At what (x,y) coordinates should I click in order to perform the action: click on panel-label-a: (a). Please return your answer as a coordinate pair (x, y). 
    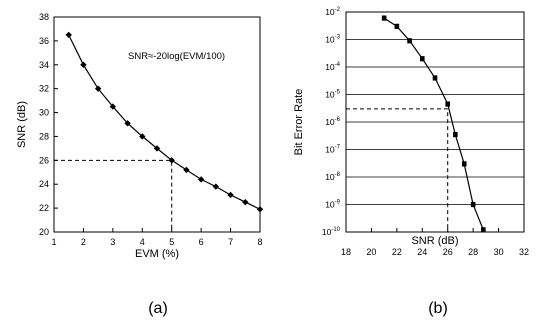
    Looking at the image, I should click on (158, 308).